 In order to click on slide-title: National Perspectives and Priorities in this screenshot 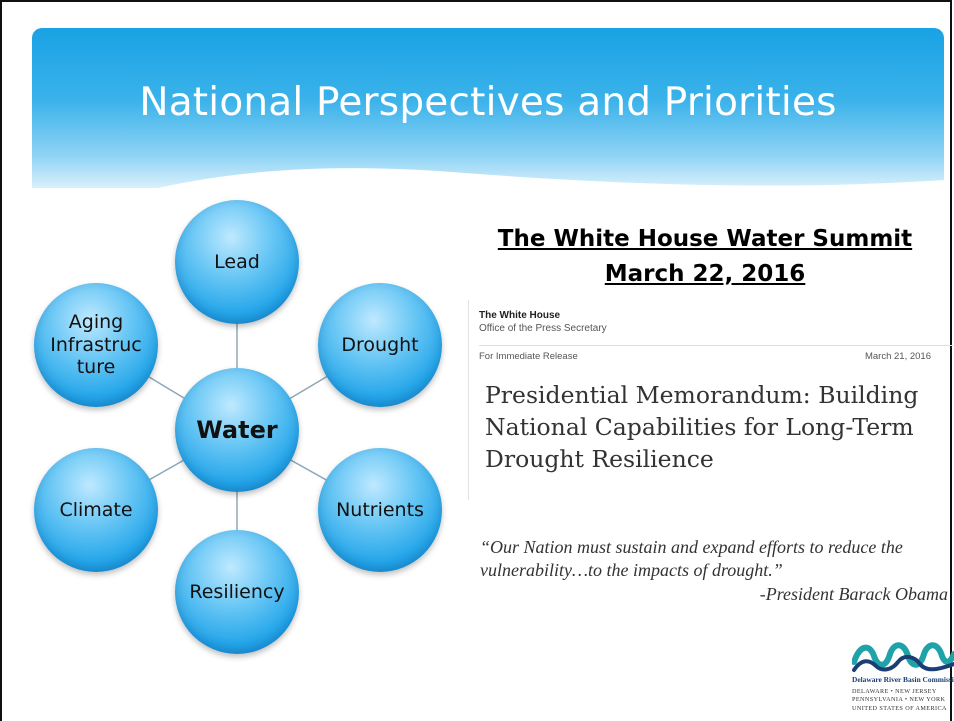, I will do `click(488, 102)`.